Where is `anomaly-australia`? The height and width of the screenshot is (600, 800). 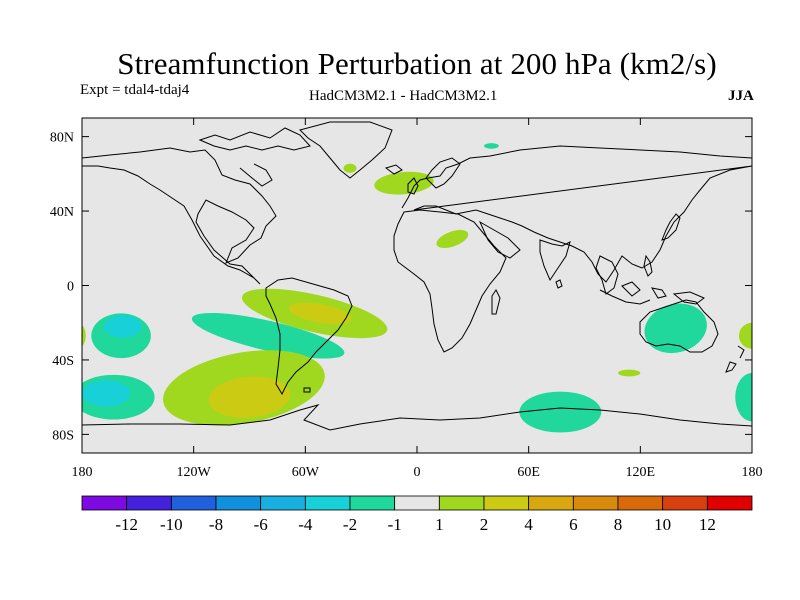
anomaly-australia is located at coordinates (675, 328).